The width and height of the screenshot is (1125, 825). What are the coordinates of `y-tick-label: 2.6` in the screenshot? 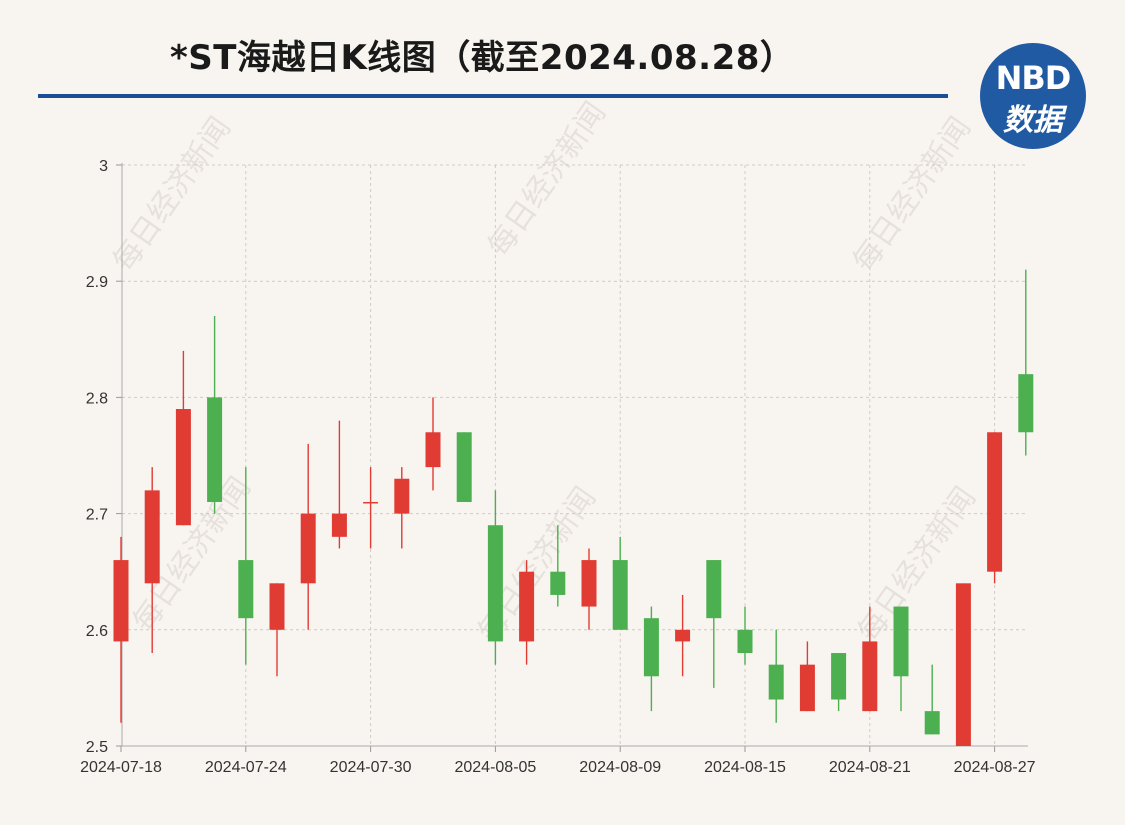 It's located at (97, 631).